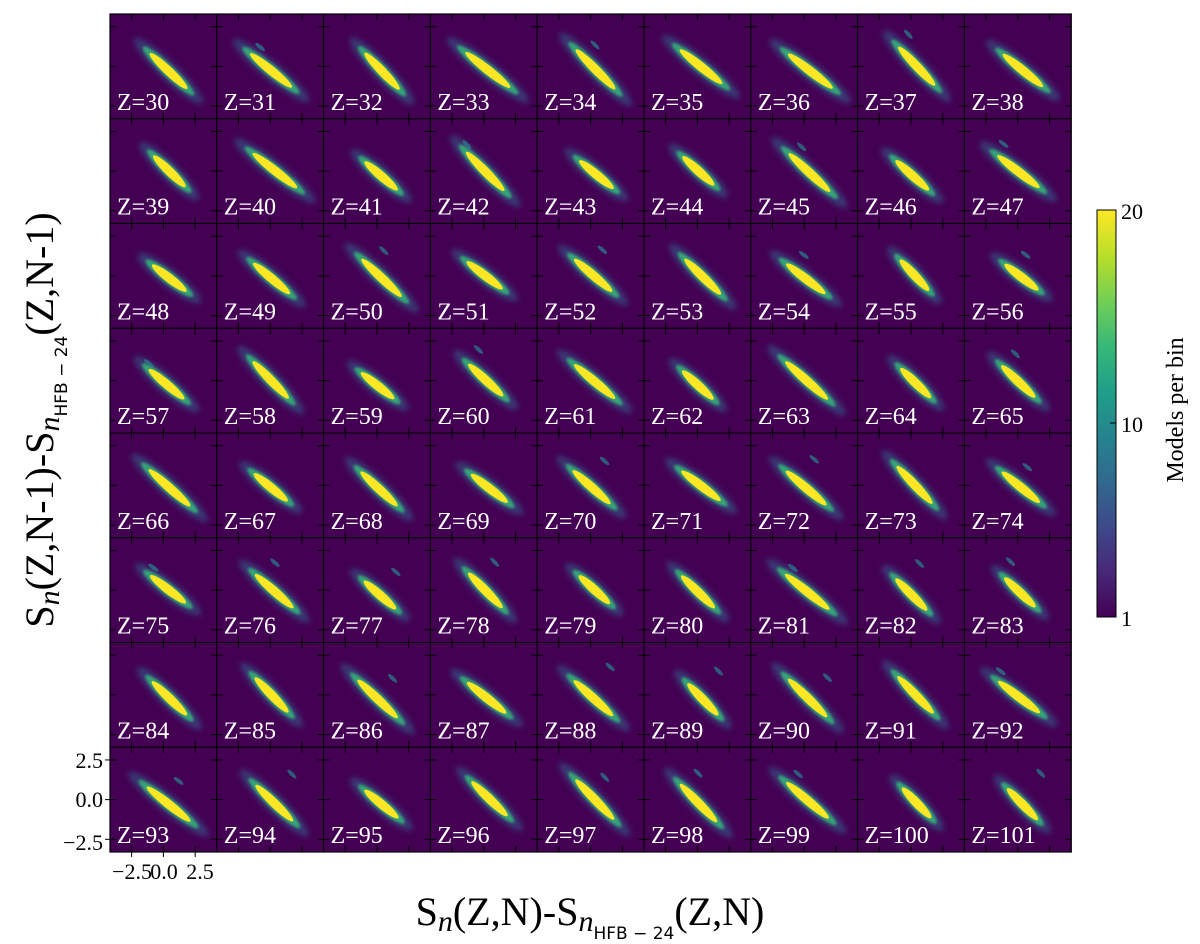 The width and height of the screenshot is (1200, 944). Describe the element at coordinates (784, 836) in the screenshot. I see `panel-label: Z=99` at that location.